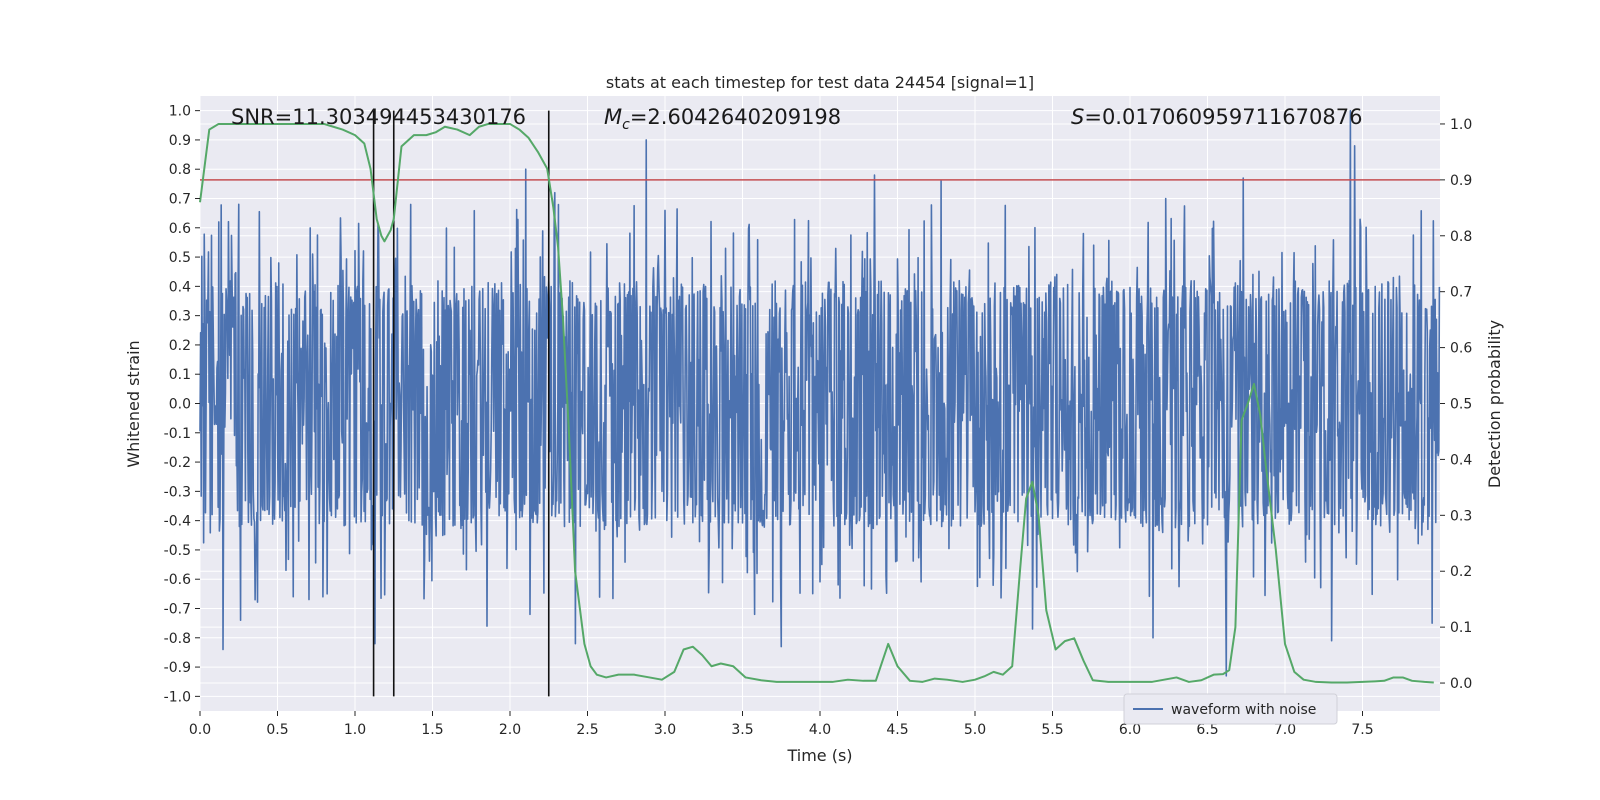 The height and width of the screenshot is (800, 1600). What do you see at coordinates (277, 730) in the screenshot?
I see `x-tick-label: 0.5` at bounding box center [277, 730].